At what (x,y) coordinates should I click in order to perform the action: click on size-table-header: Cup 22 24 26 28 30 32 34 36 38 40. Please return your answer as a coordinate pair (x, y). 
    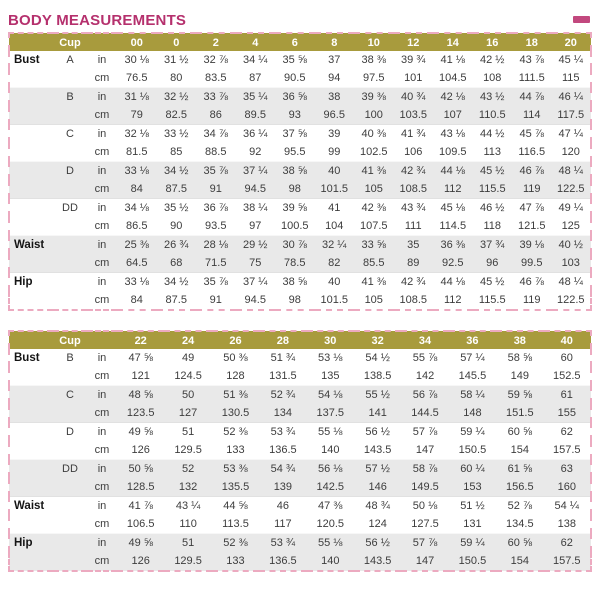
    Looking at the image, I should click on (300, 340).